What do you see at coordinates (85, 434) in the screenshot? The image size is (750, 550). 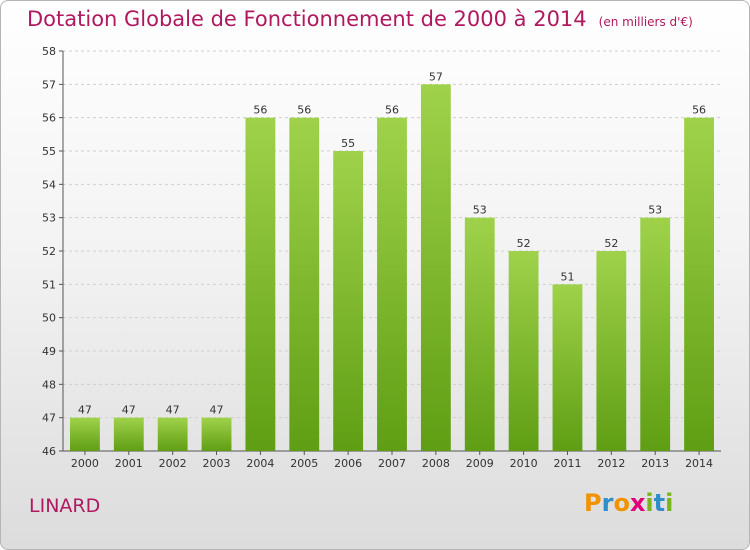 I see `bar-2000` at bounding box center [85, 434].